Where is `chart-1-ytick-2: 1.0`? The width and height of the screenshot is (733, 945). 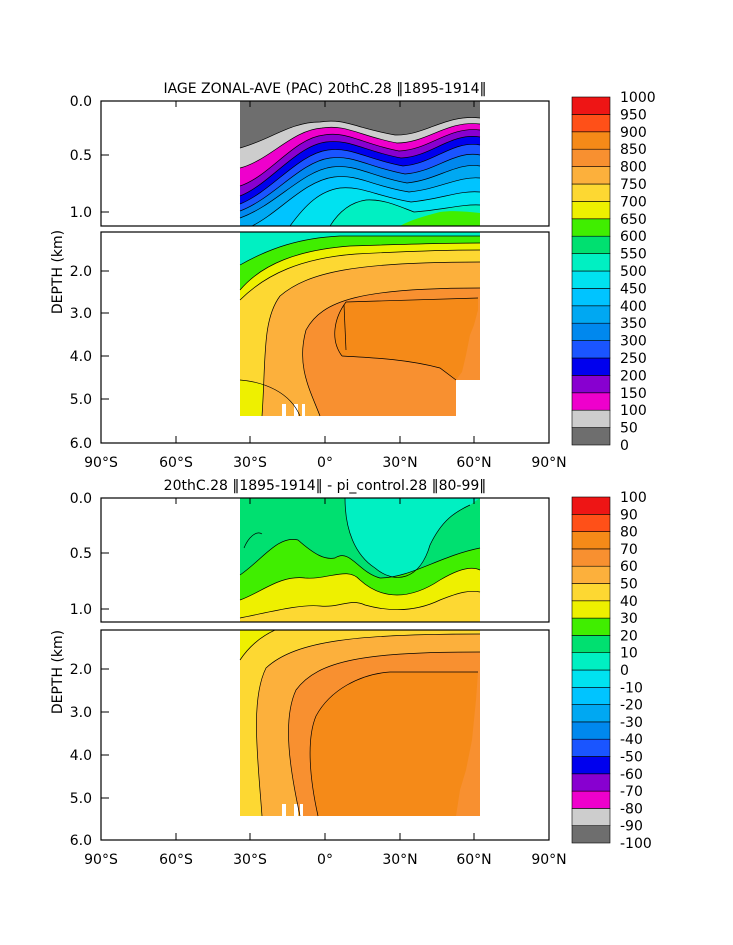 chart-1-ytick-2: 1.0 is located at coordinates (81, 213).